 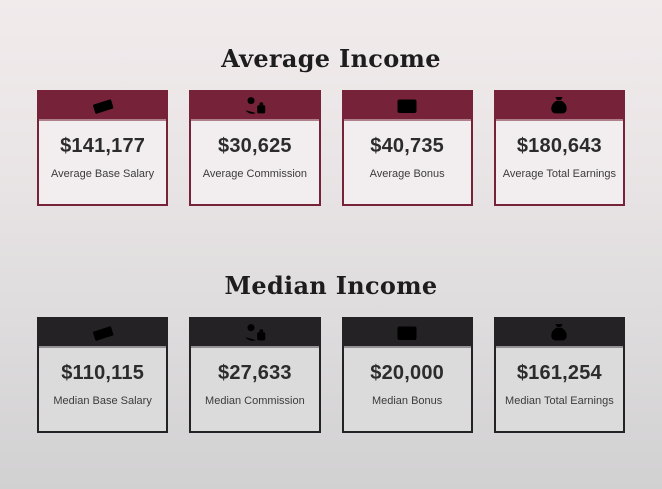 I want to click on kpi-label: Median Commission, so click(x=255, y=401).